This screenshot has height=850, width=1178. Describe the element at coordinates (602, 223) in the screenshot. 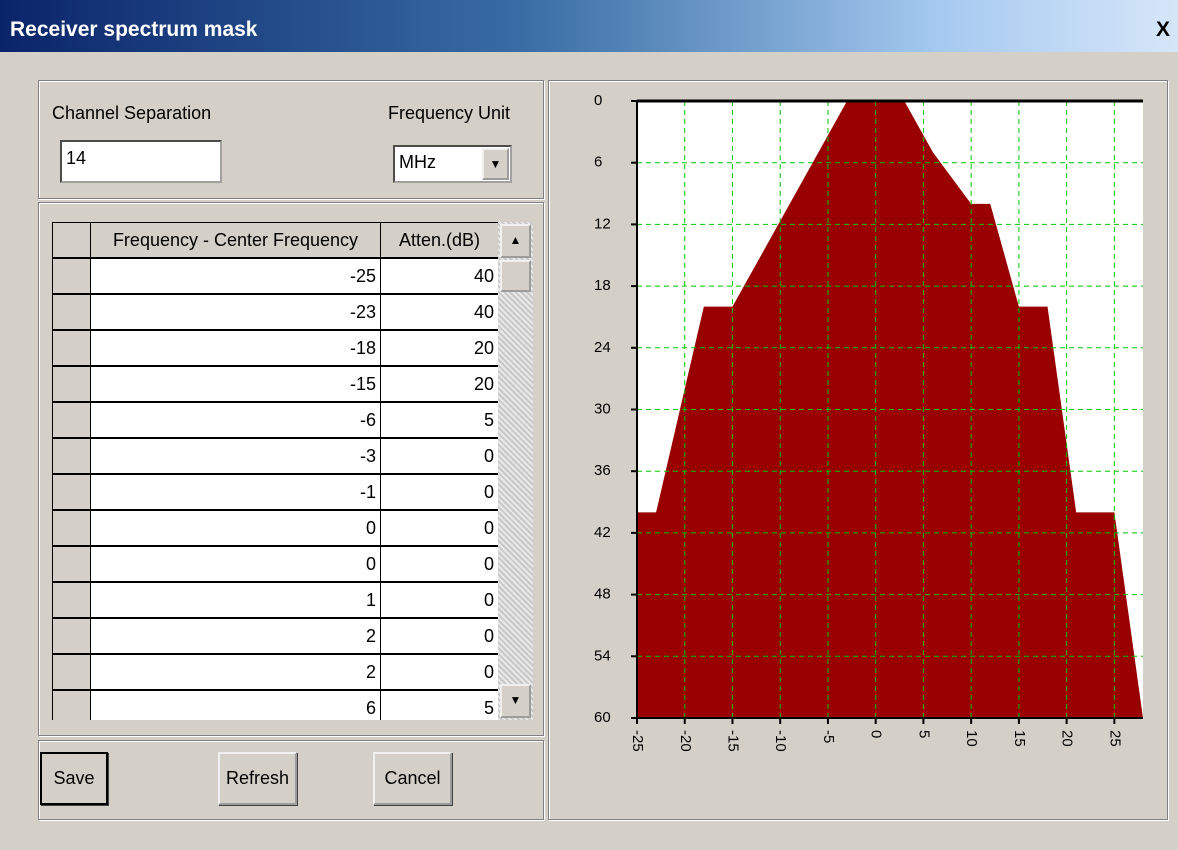

I see `y-tick-label: 12` at that location.